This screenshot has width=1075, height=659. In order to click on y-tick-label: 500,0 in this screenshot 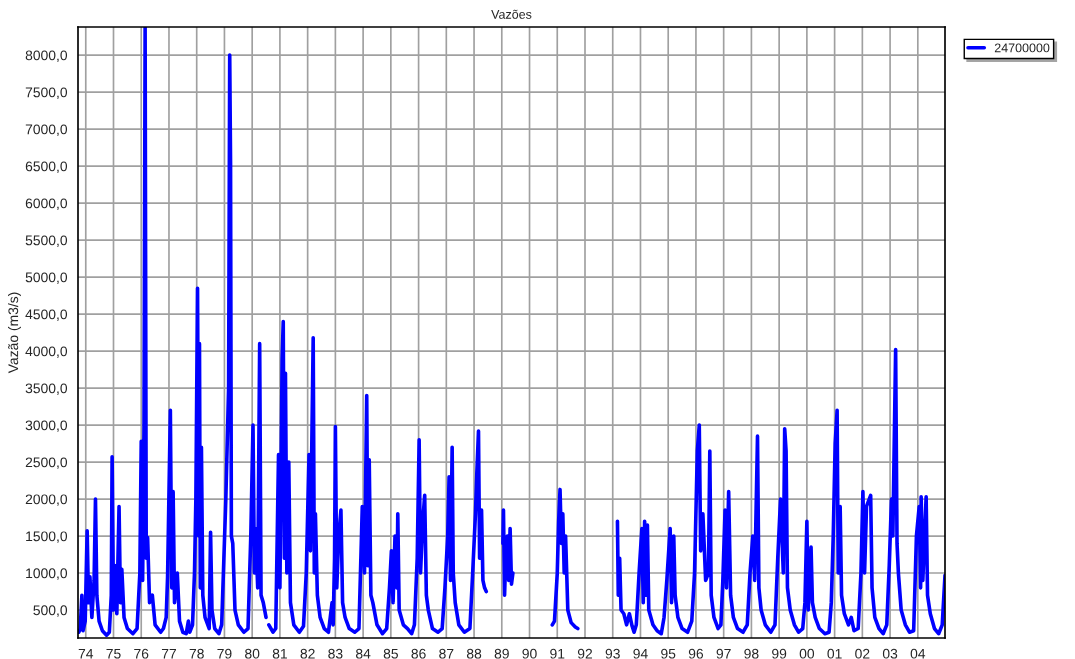, I will do `click(50, 611)`.